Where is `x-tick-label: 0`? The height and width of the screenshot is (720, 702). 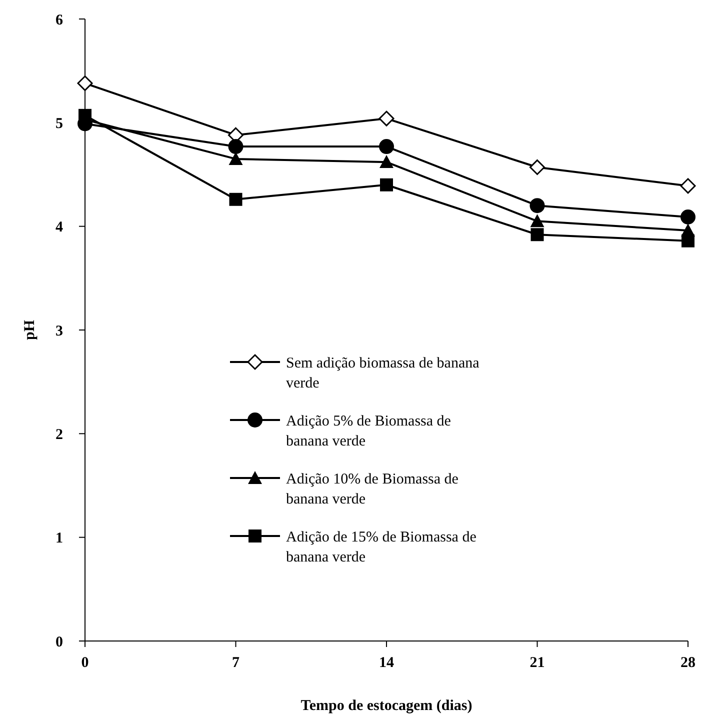 x-tick-label: 0 is located at coordinates (85, 663).